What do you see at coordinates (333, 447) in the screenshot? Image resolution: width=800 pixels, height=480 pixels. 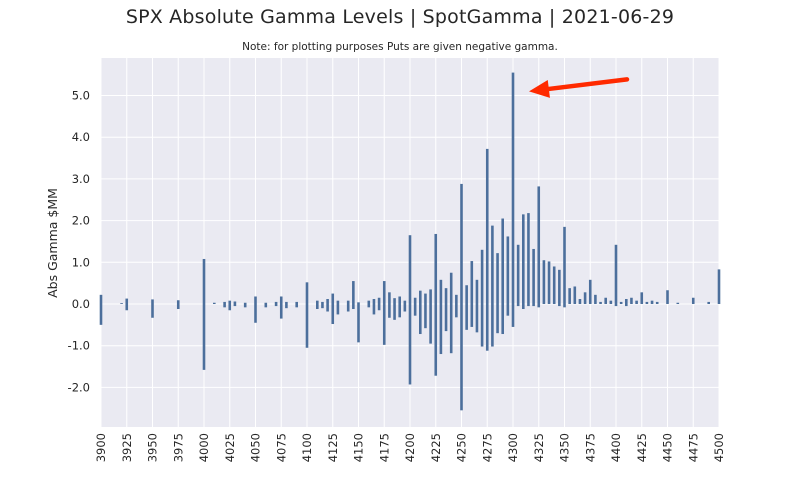 I see `x-tick-label: 4125` at bounding box center [333, 447].